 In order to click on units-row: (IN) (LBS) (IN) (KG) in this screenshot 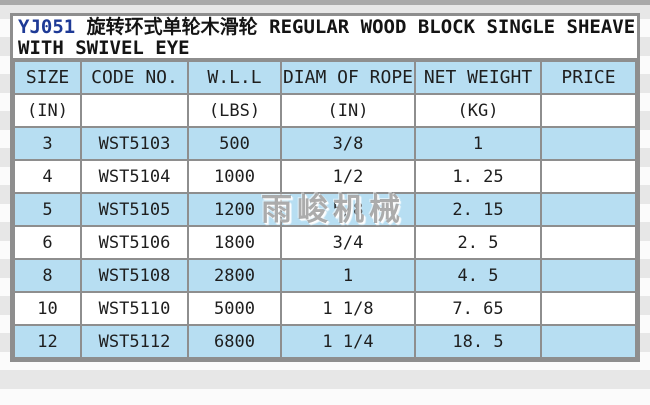, I will do `click(325, 110)`.